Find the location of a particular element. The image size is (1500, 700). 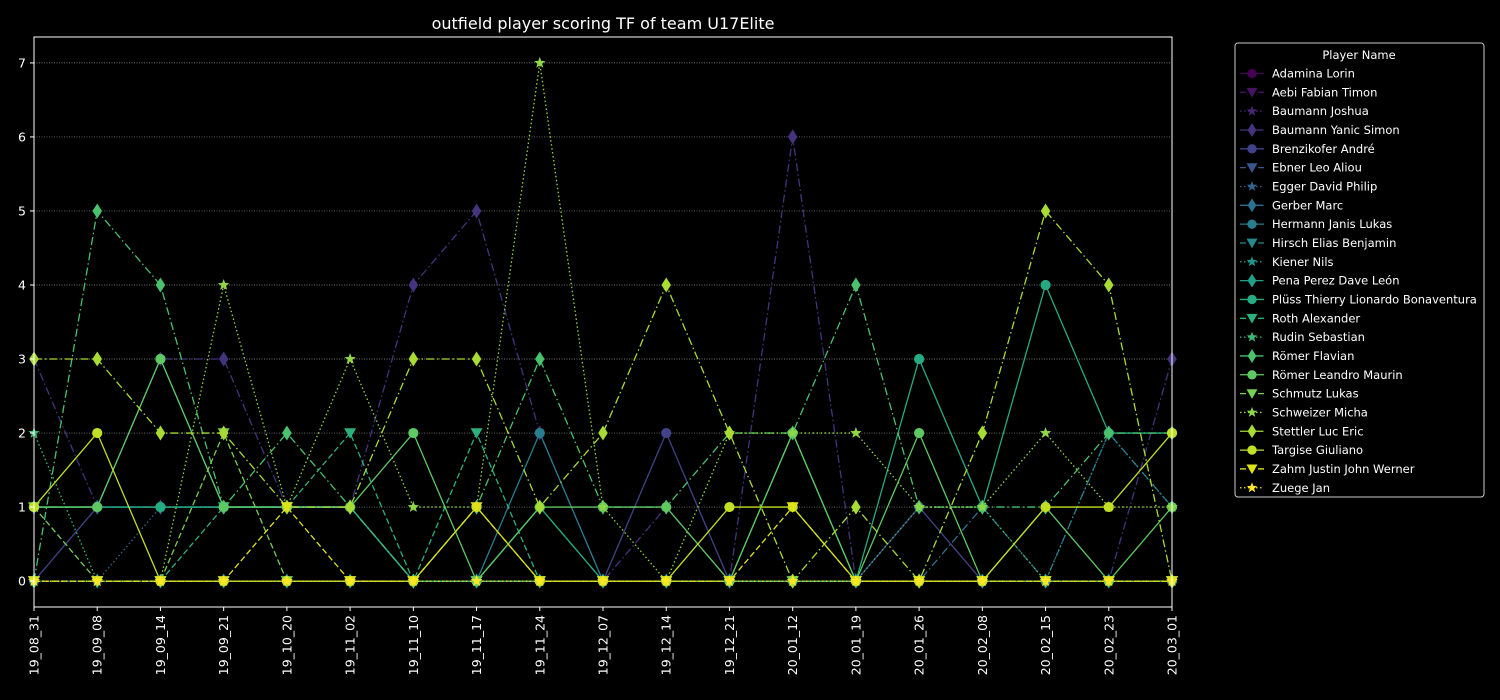

legend-title: Player Name is located at coordinates (1358, 55).